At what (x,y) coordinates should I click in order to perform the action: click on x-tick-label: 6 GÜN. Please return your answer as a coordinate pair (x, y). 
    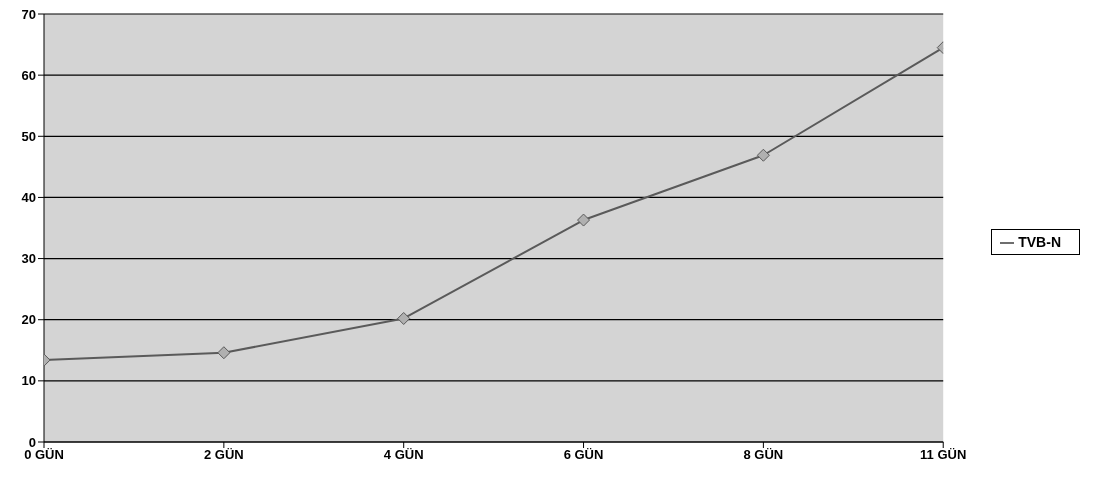
    Looking at the image, I should click on (583, 455).